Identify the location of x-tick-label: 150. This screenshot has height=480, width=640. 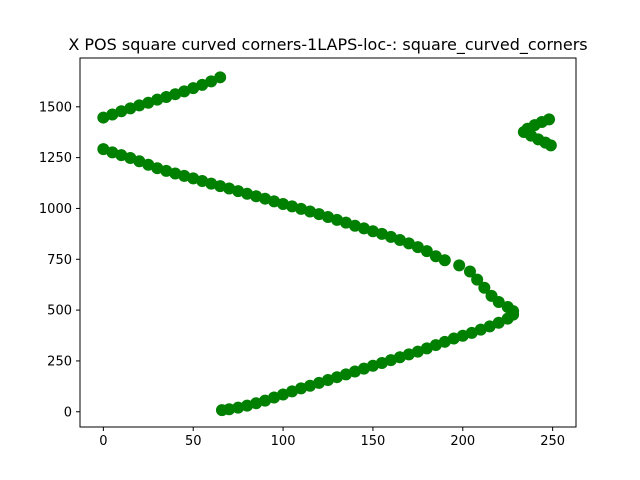
(373, 441).